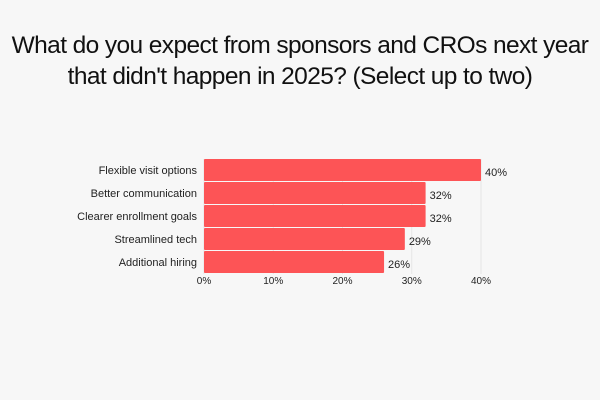 Image resolution: width=600 pixels, height=400 pixels. I want to click on value-label: 26%, so click(399, 265).